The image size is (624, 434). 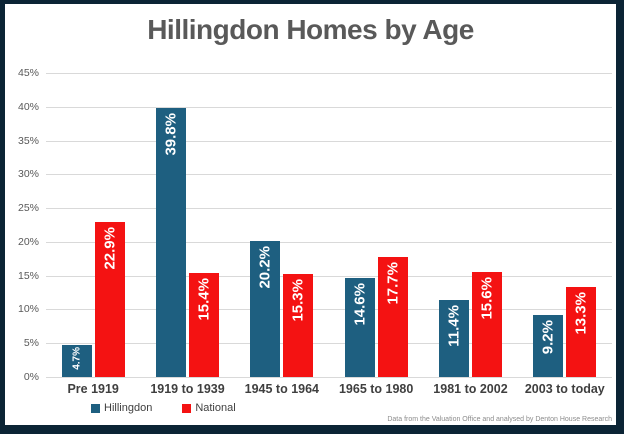 What do you see at coordinates (187, 389) in the screenshot?
I see `x-tick-label: 1919 to 1939` at bounding box center [187, 389].